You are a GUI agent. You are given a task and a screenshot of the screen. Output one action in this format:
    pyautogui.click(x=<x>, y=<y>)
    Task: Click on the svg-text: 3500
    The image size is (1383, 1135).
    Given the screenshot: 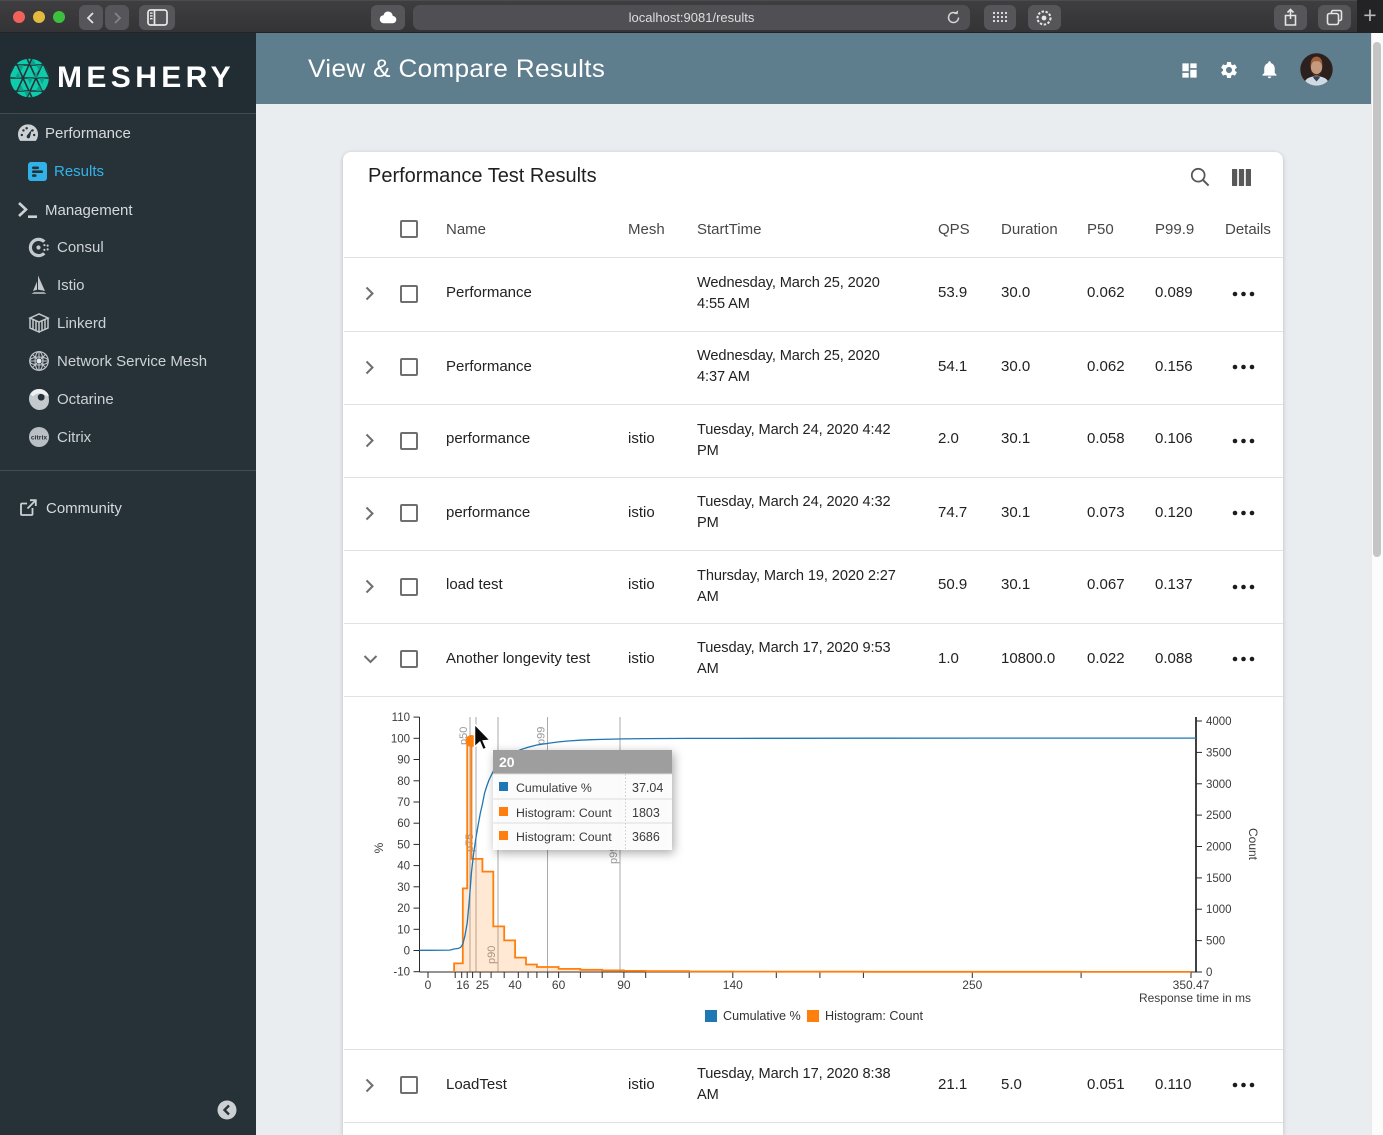 What is the action you would take?
    pyautogui.click(x=1219, y=753)
    